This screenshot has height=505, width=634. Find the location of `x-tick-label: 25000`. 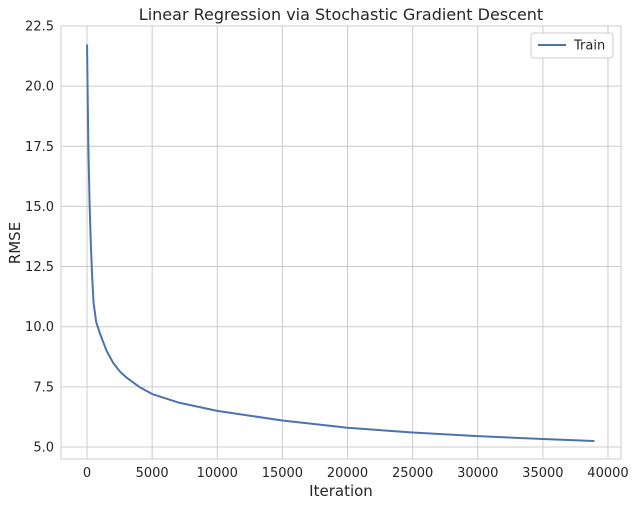

x-tick-label: 25000 is located at coordinates (412, 473).